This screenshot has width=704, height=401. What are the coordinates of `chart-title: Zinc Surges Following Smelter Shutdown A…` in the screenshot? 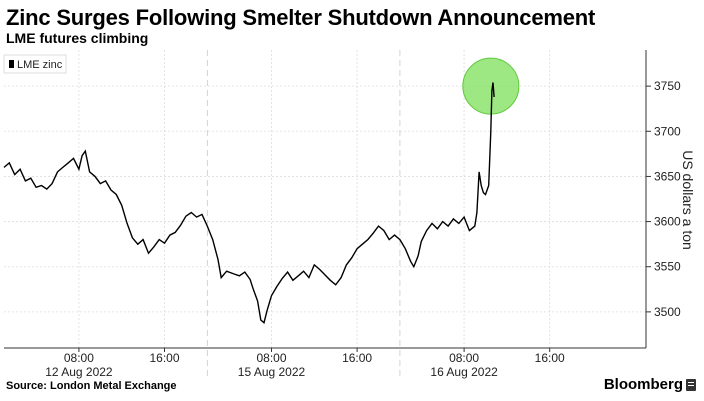 It's located at (301, 17).